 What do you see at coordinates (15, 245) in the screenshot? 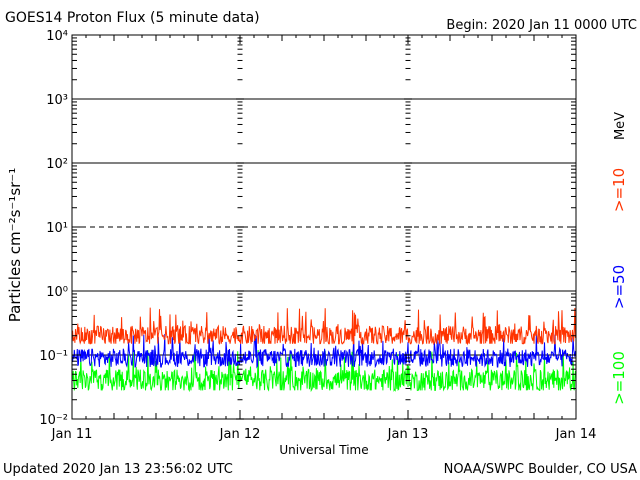
I see `y-axis-label: Particles cm⁻²s⁻¹sr⁻¹` at bounding box center [15, 245].